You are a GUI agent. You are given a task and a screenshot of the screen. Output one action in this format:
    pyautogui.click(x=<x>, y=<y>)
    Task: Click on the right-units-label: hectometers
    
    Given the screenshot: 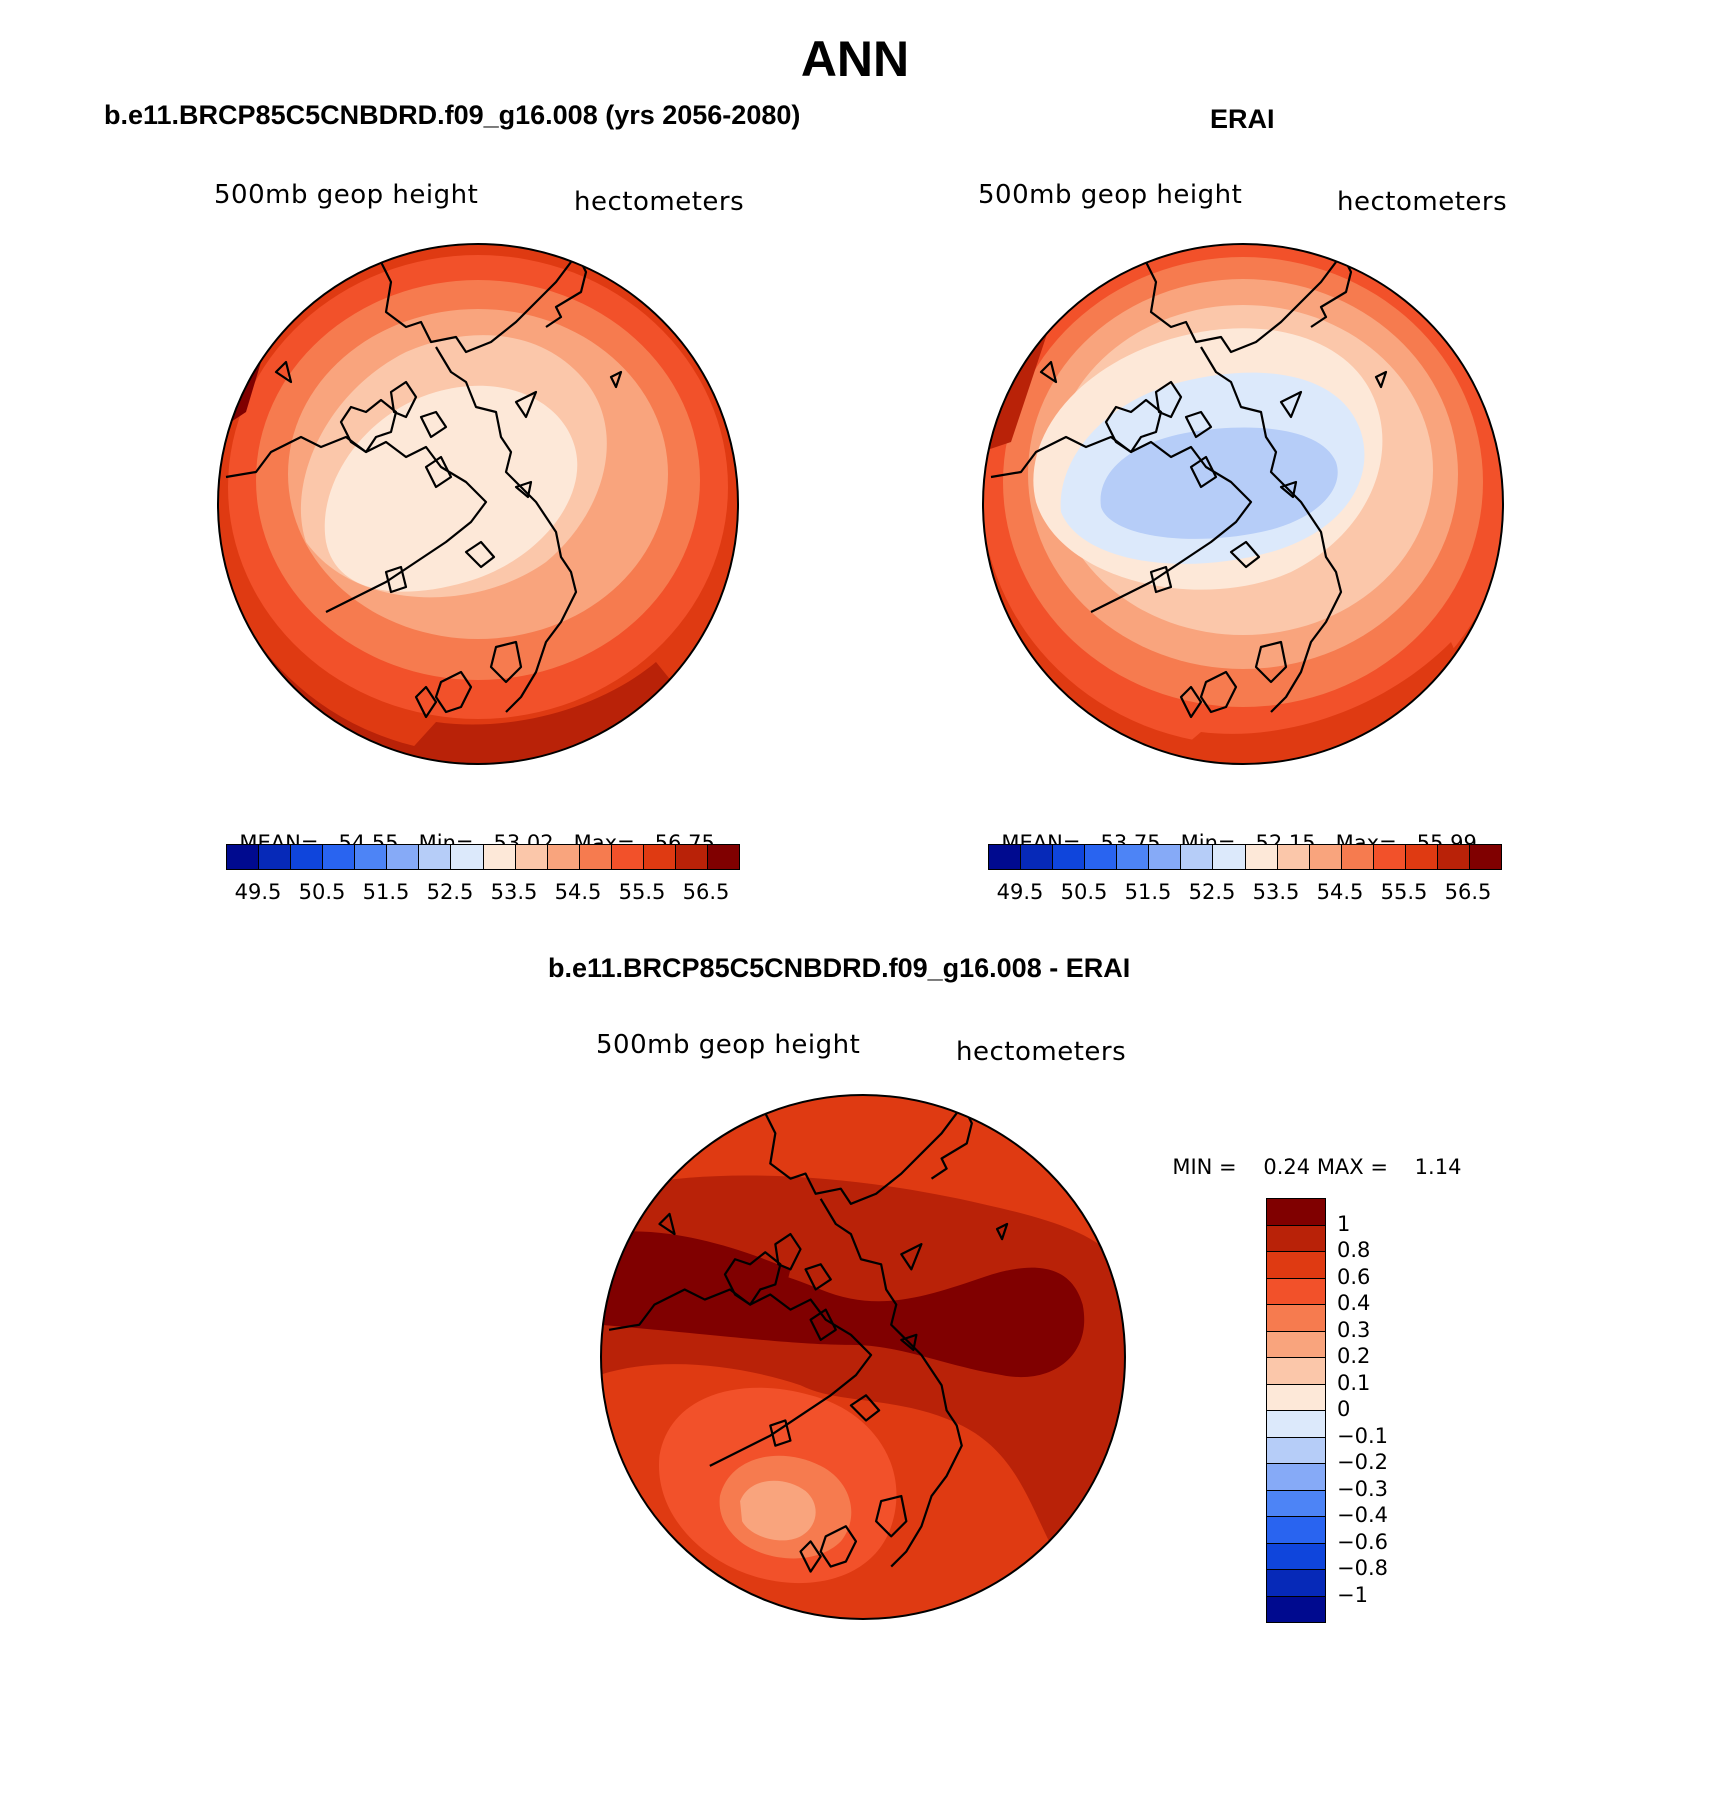 What is the action you would take?
    pyautogui.click(x=1422, y=202)
    